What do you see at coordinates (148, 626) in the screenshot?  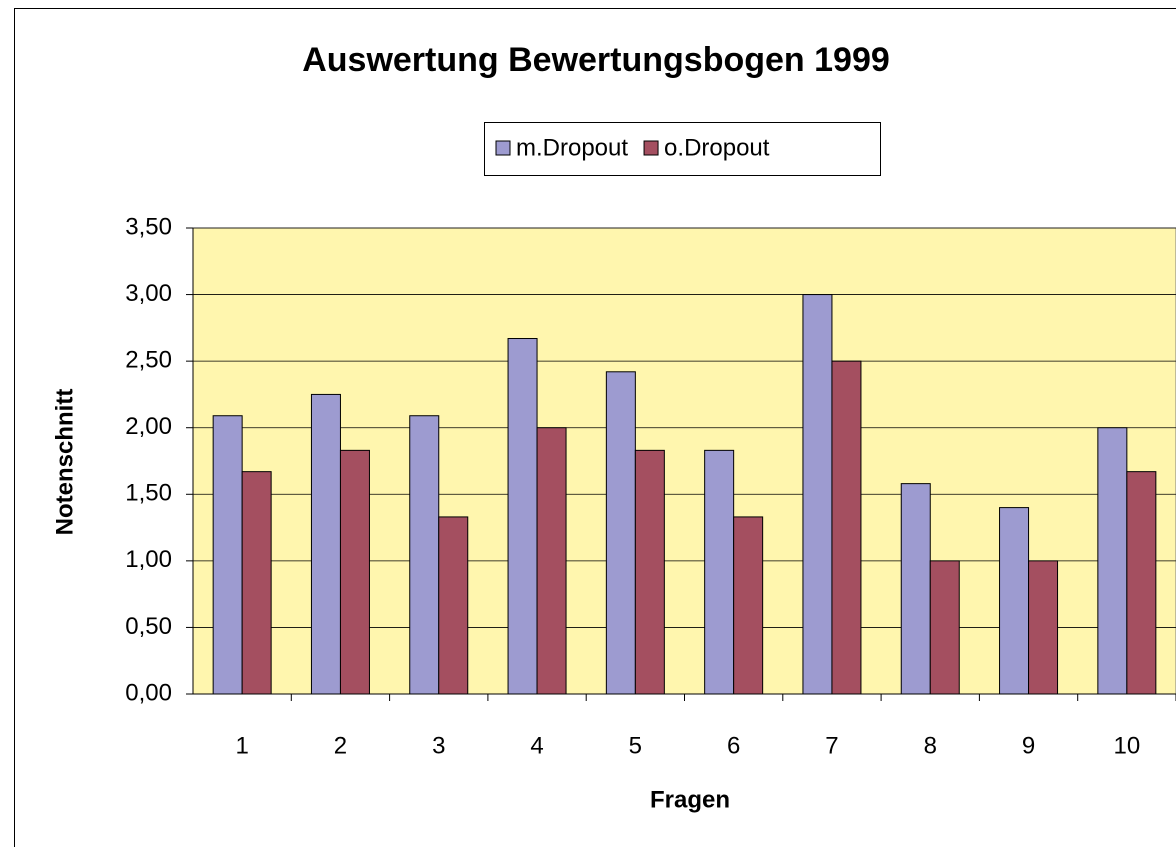 I see `y-tick-label: 0,50` at bounding box center [148, 626].